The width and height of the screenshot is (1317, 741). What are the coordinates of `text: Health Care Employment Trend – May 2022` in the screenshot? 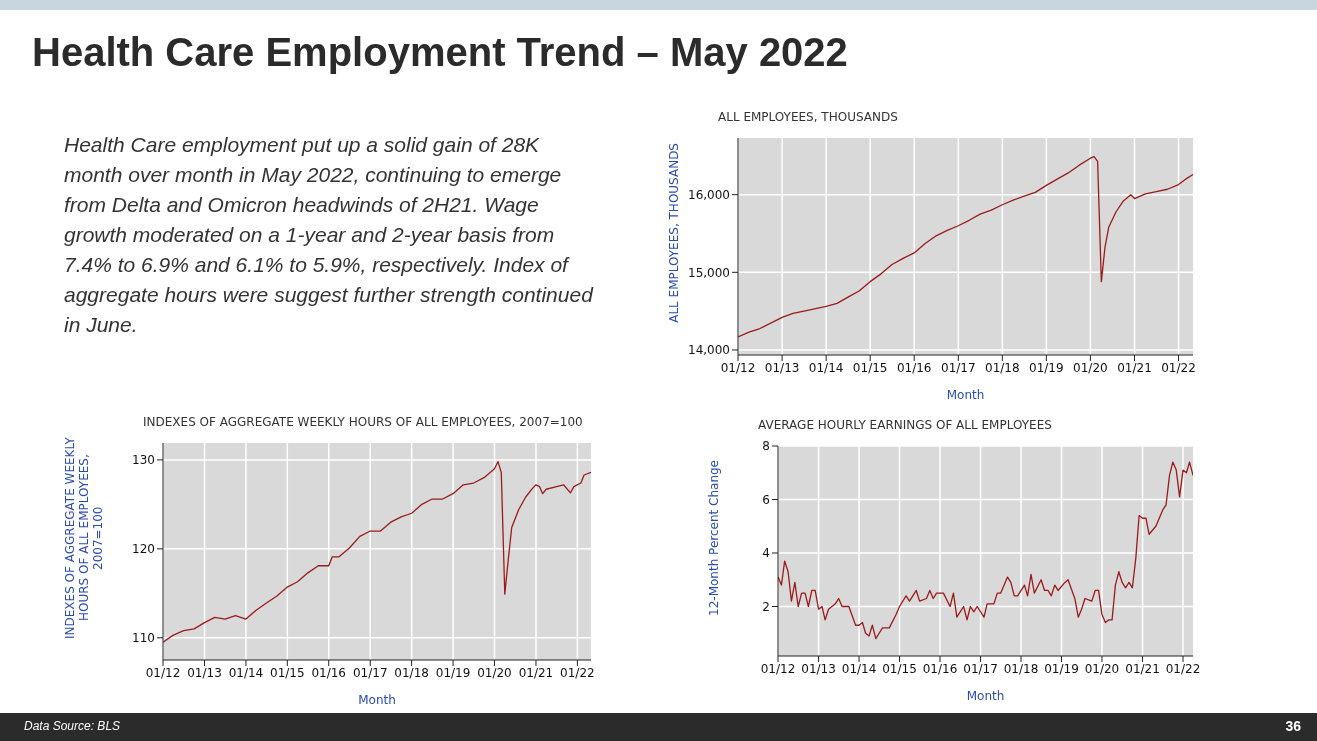 It's located at (440, 52).